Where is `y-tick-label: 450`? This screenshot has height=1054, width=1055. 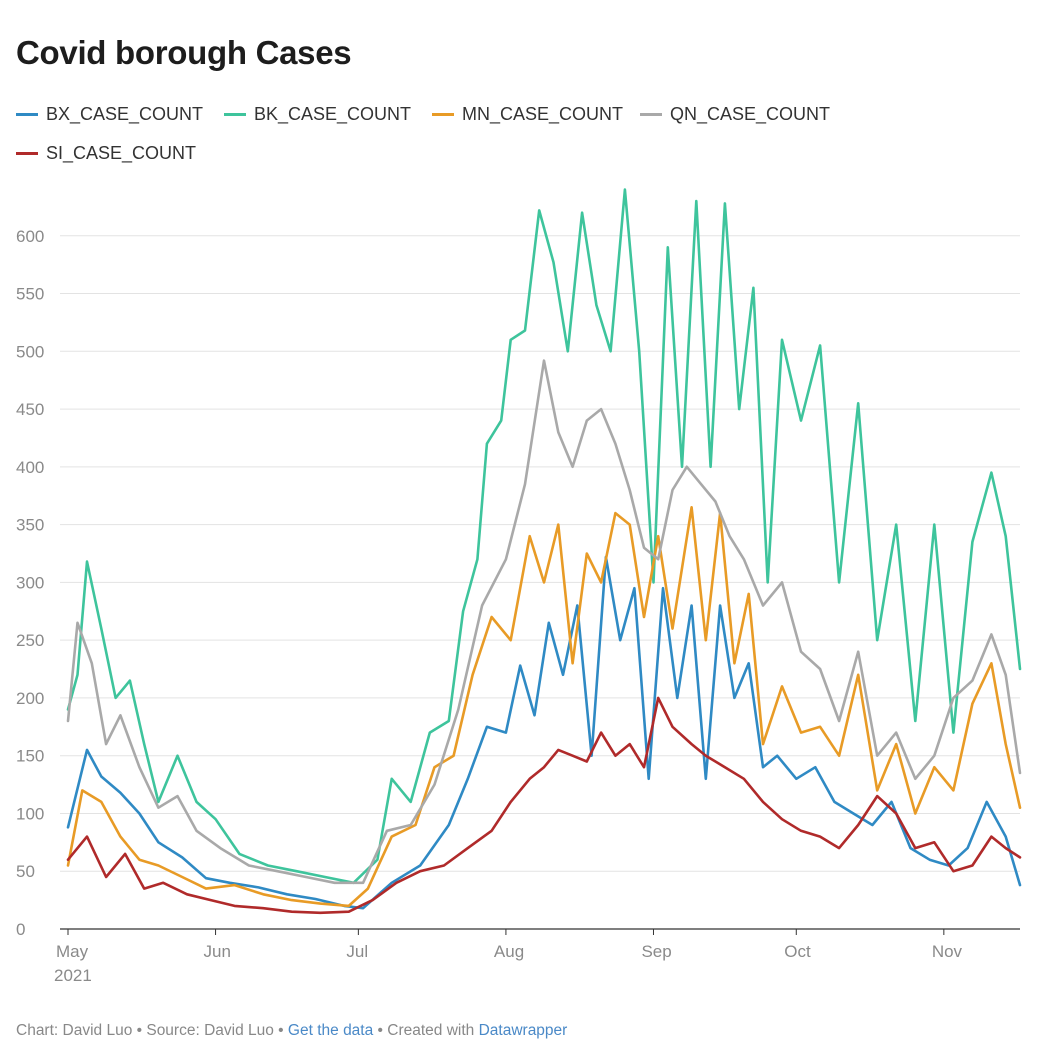
y-tick-label: 450 is located at coordinates (30, 409).